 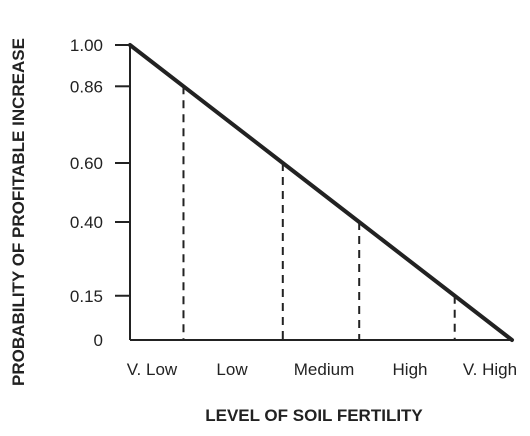 I want to click on y-tick-label: 0.60, so click(x=86, y=163).